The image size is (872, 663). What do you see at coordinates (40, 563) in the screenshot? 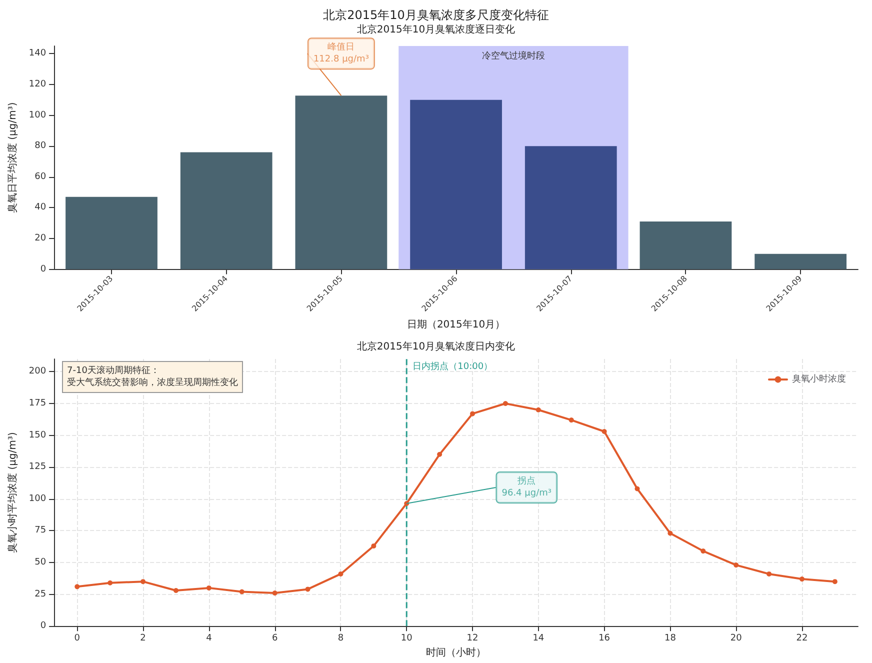
I see `y-tick-label: 50` at bounding box center [40, 563].